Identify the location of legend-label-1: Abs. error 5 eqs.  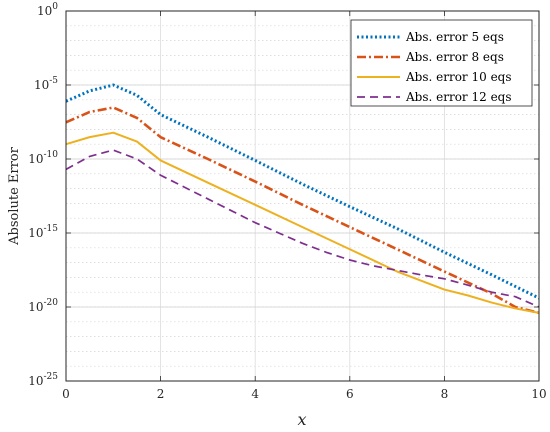
(454, 37).